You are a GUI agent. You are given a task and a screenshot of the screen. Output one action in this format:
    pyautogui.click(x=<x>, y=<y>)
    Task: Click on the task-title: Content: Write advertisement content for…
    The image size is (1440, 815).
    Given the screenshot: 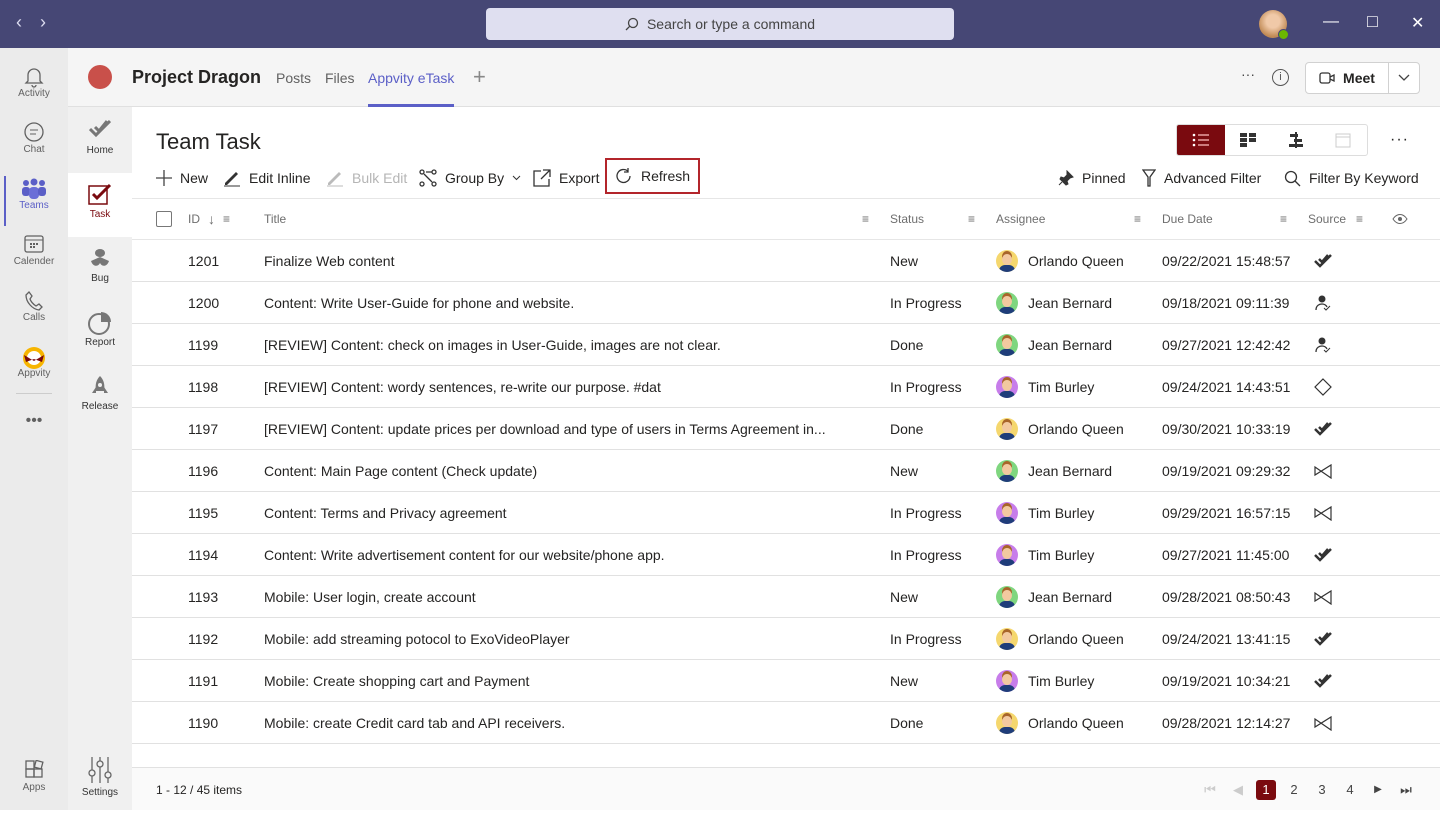 What is the action you would take?
    pyautogui.click(x=464, y=554)
    